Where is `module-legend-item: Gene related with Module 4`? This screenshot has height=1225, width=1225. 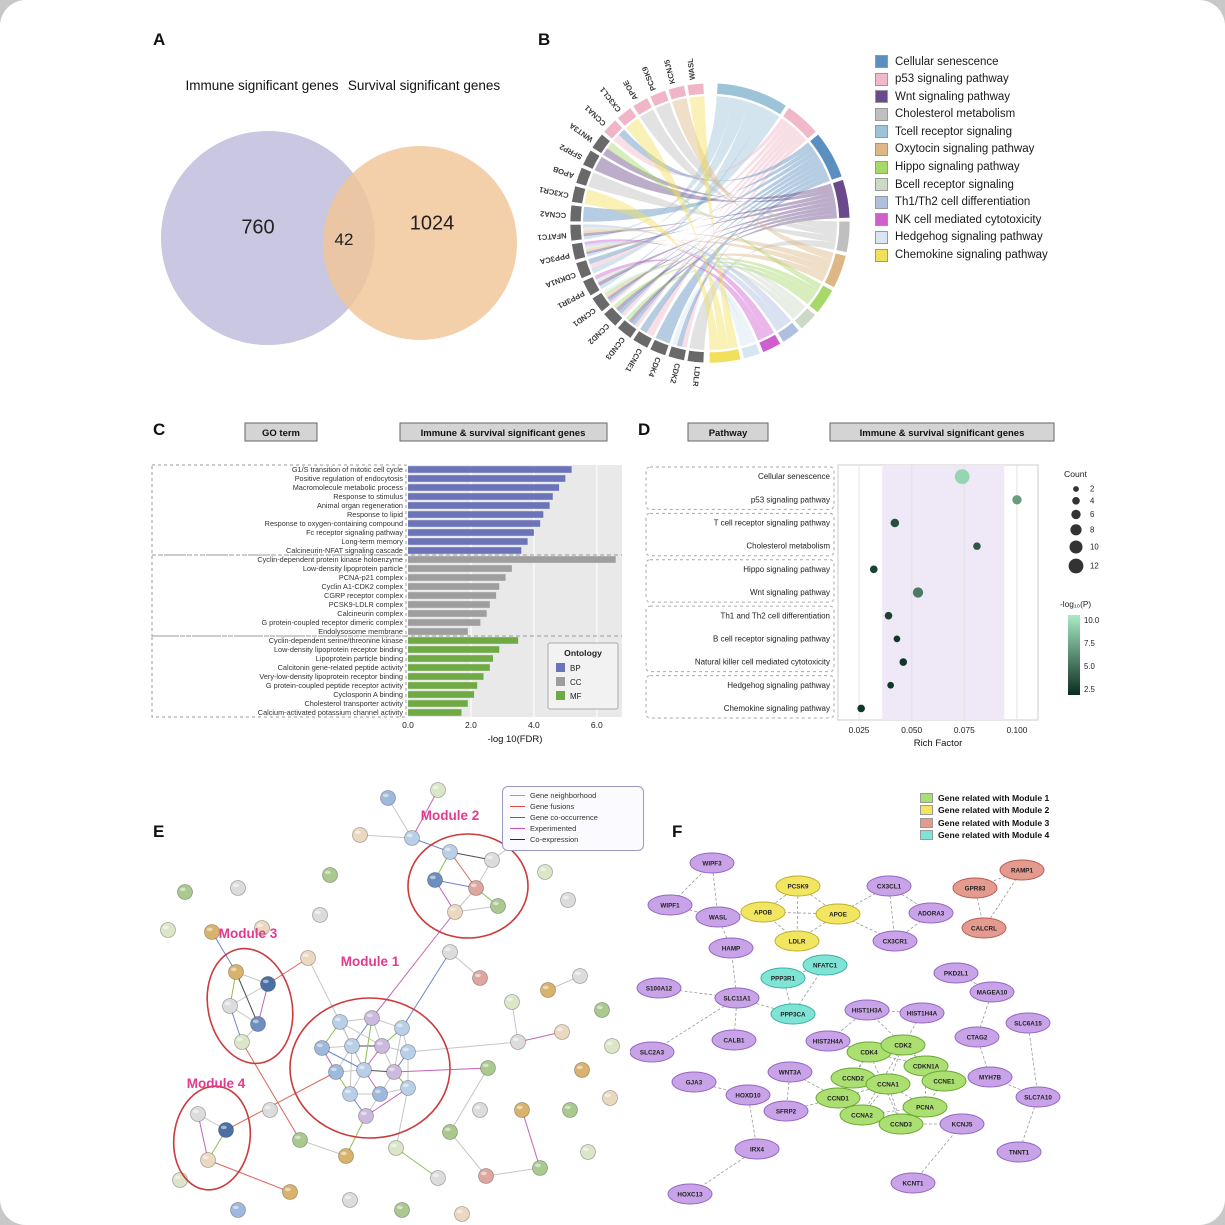
module-legend-item: Gene related with Module 4 is located at coordinates (985, 835).